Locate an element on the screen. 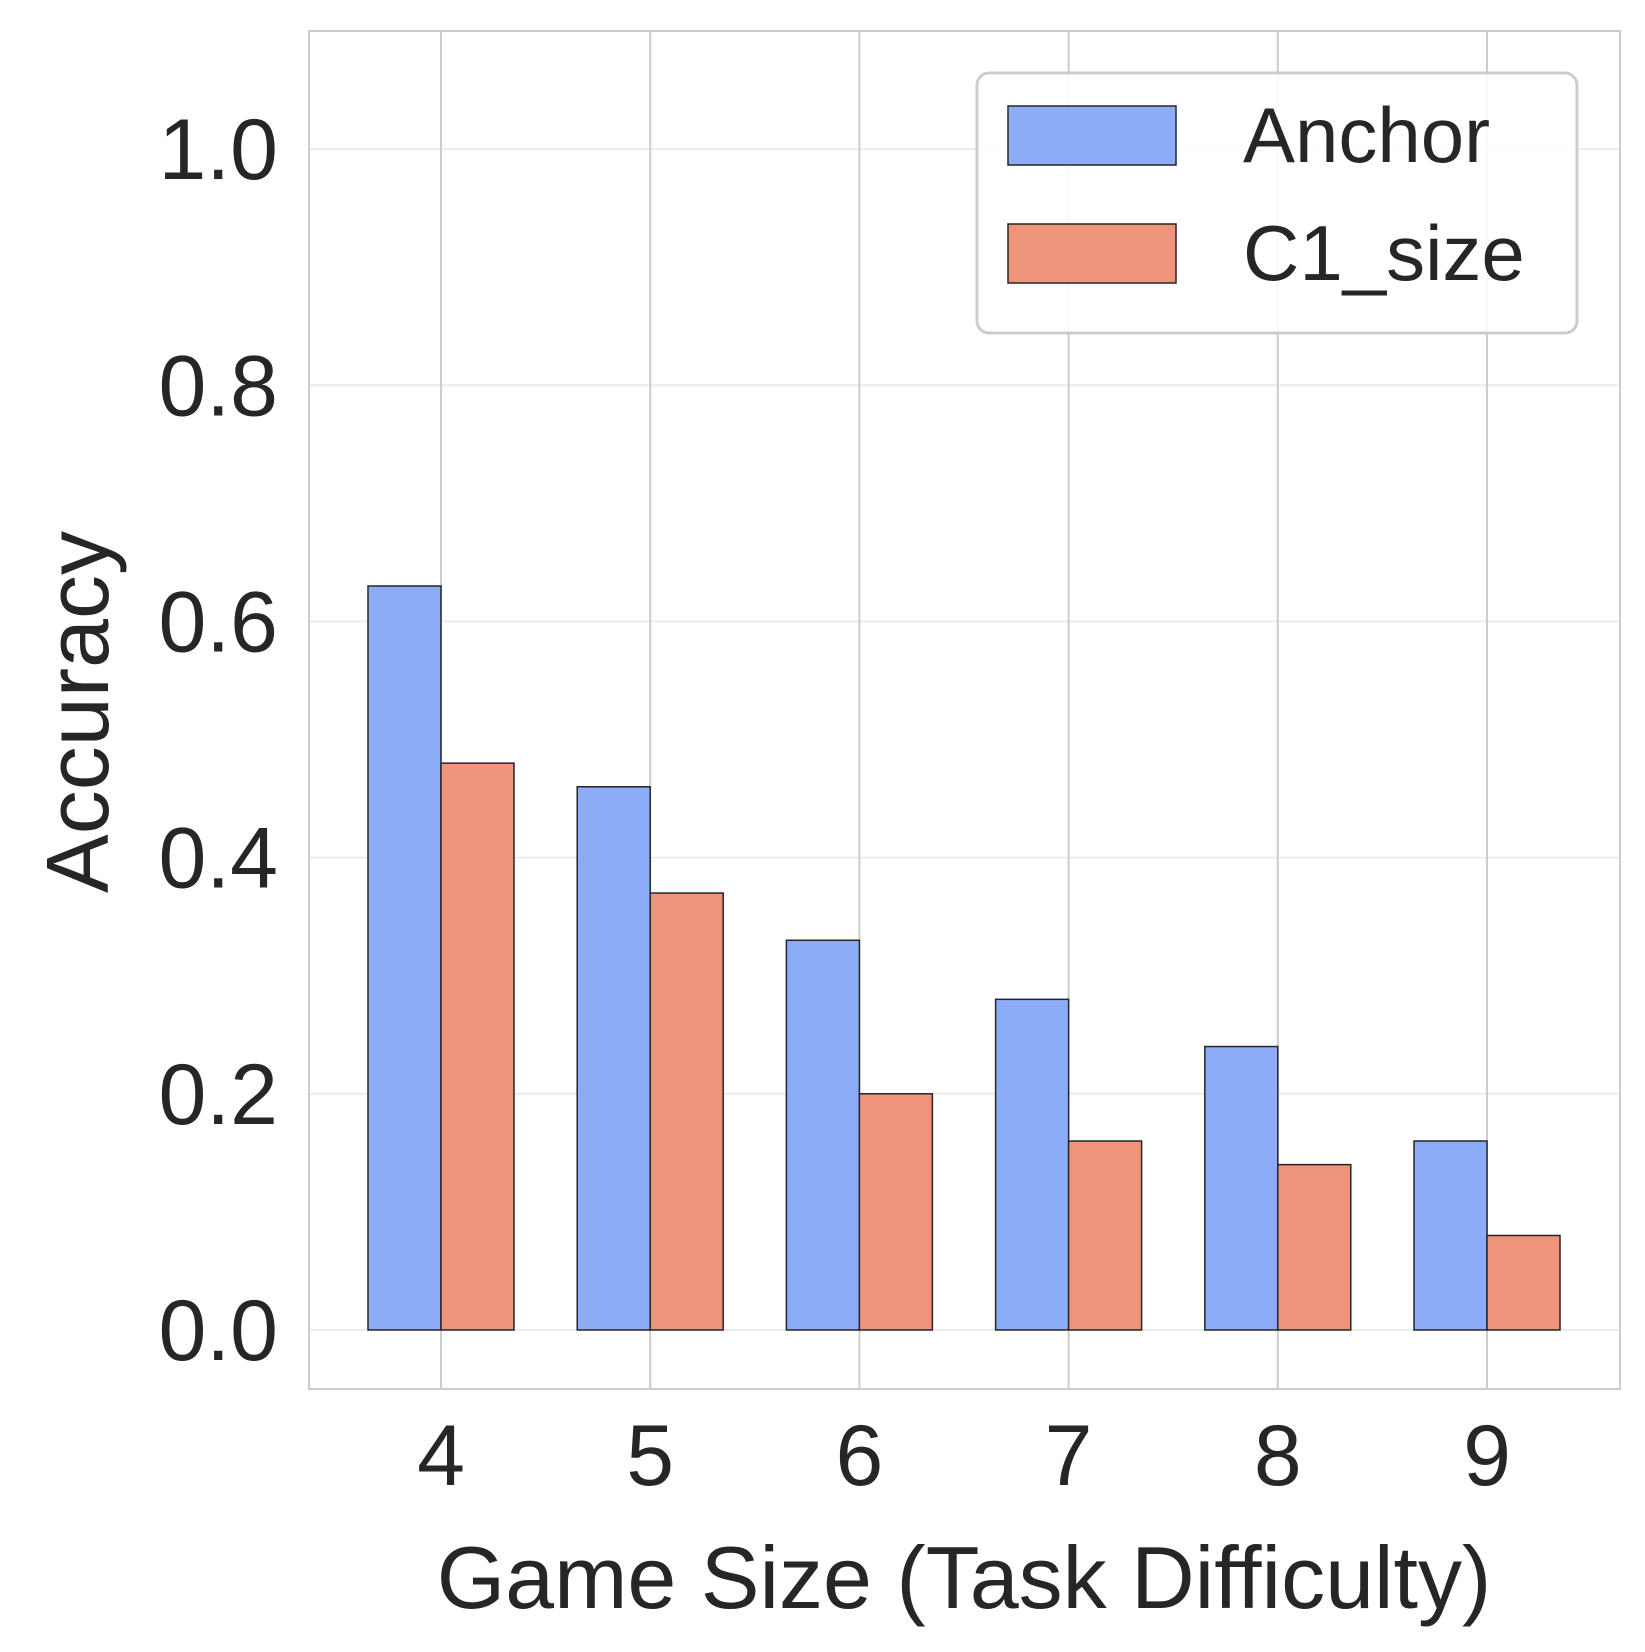 Image resolution: width=1645 pixels, height=1652 pixels. legend-label-anchor: Anchor is located at coordinates (1366, 135).